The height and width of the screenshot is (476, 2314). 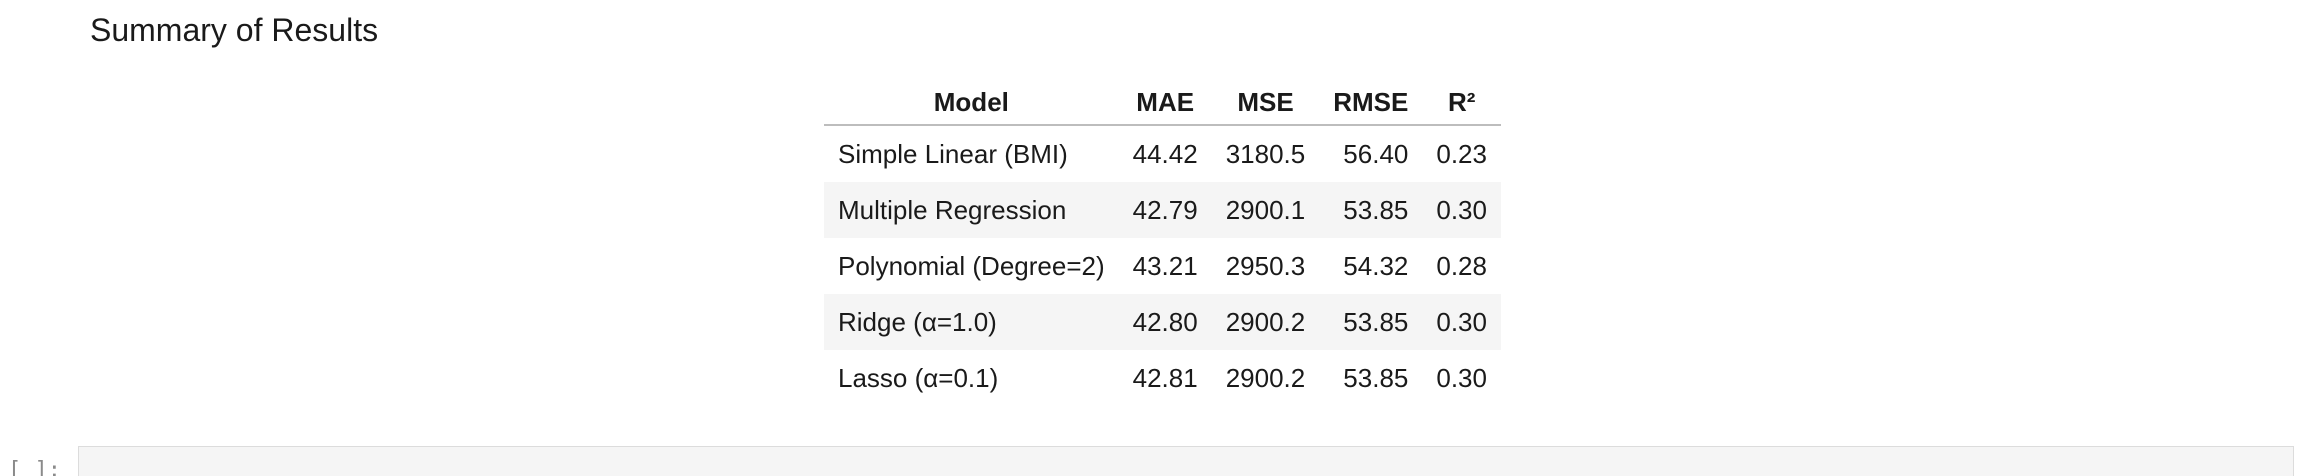 I want to click on cell-execution-prompt: [ ]:, so click(x=34, y=467).